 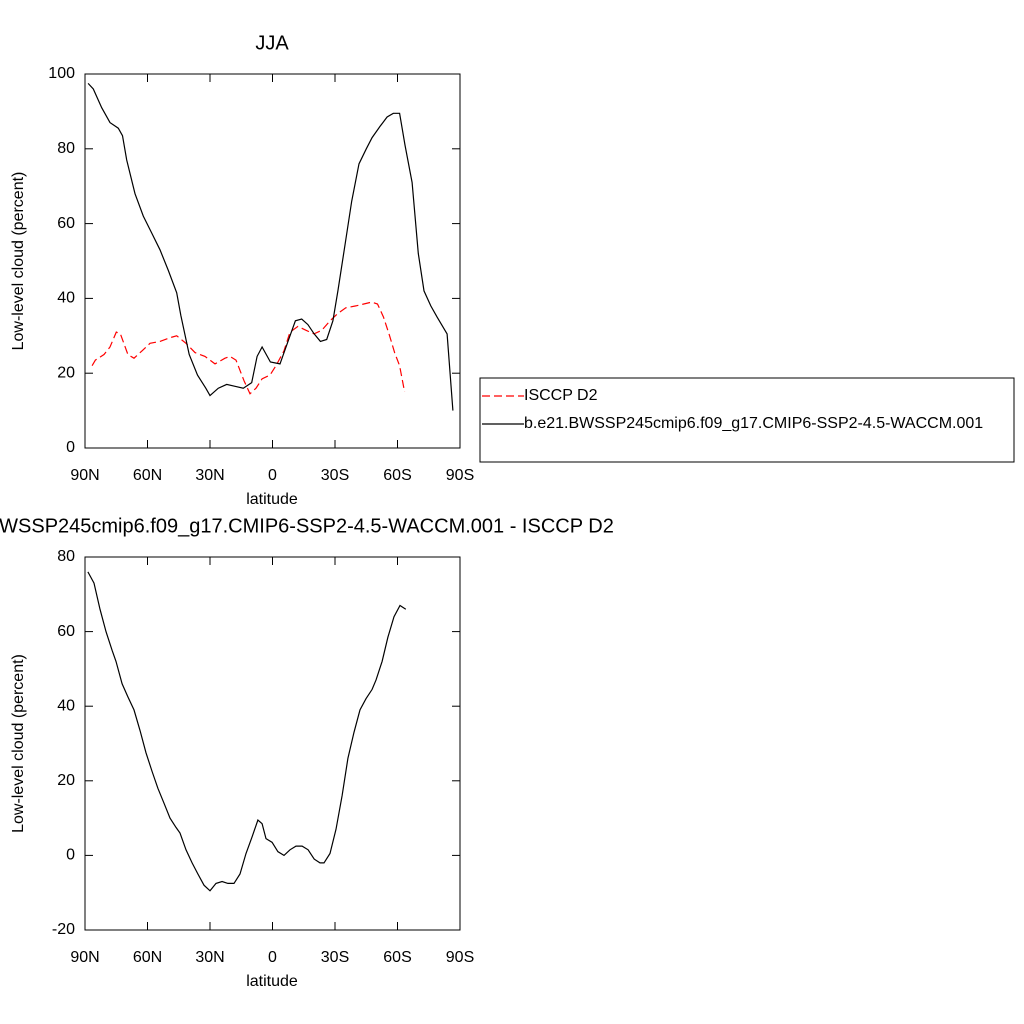 I want to click on y-tick-label: 100, so click(x=61, y=73).